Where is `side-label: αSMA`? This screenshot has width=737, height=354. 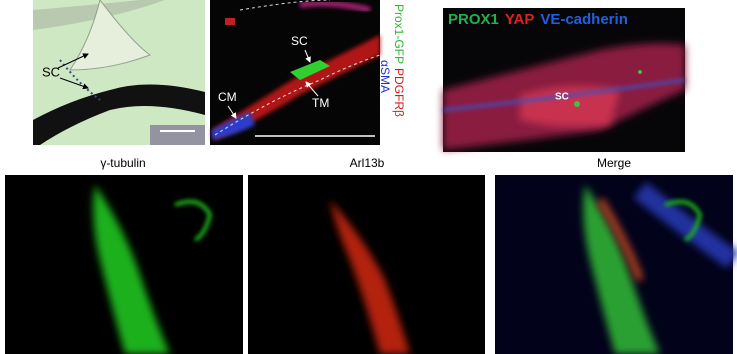
side-label: αSMA is located at coordinates (385, 76).